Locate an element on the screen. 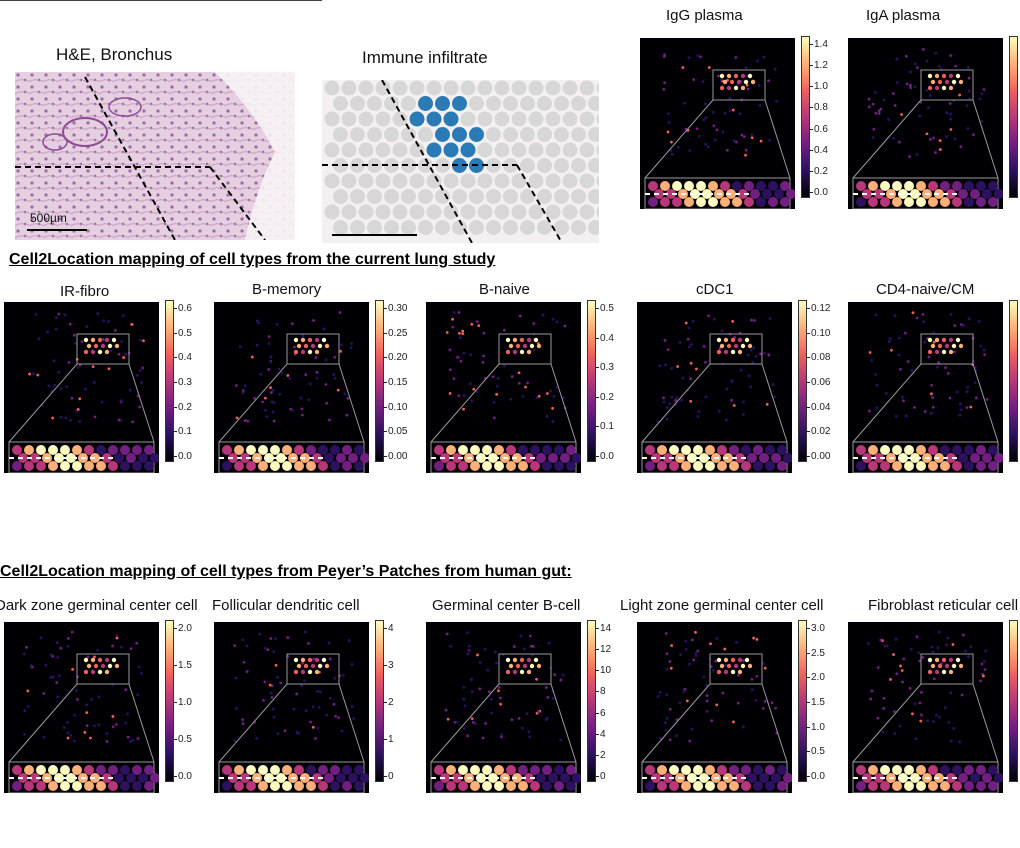  zoom-region-box is located at coordinates (947, 669).